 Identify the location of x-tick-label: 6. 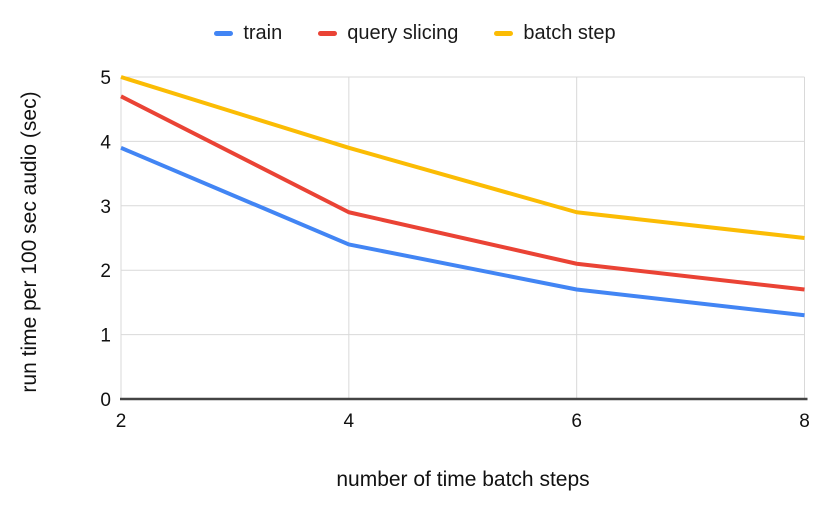
(576, 421).